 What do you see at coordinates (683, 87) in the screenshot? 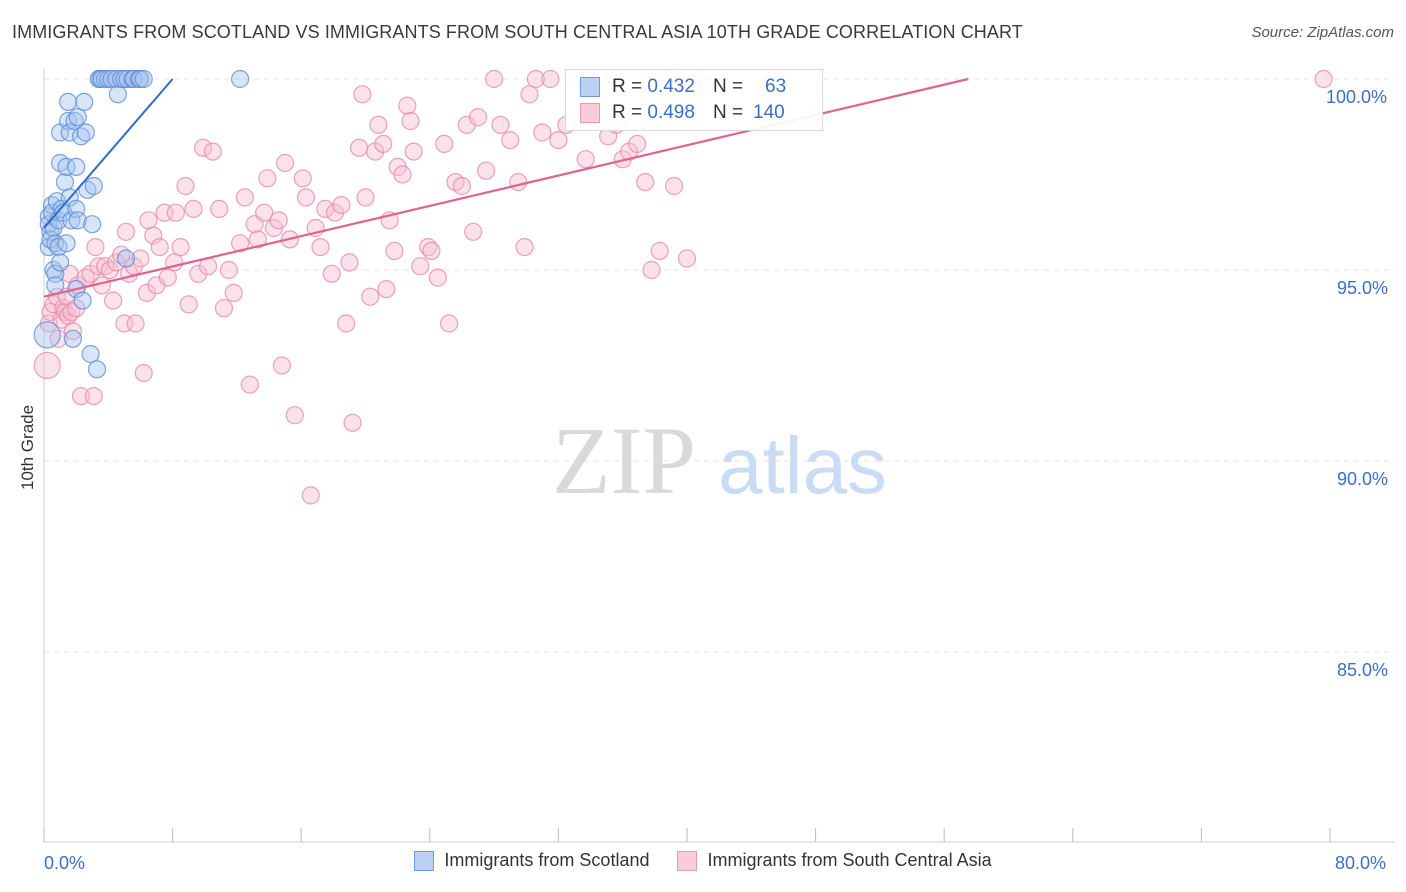
I see `legend-row-scotland: R = 0.432 N = 63` at bounding box center [683, 87].